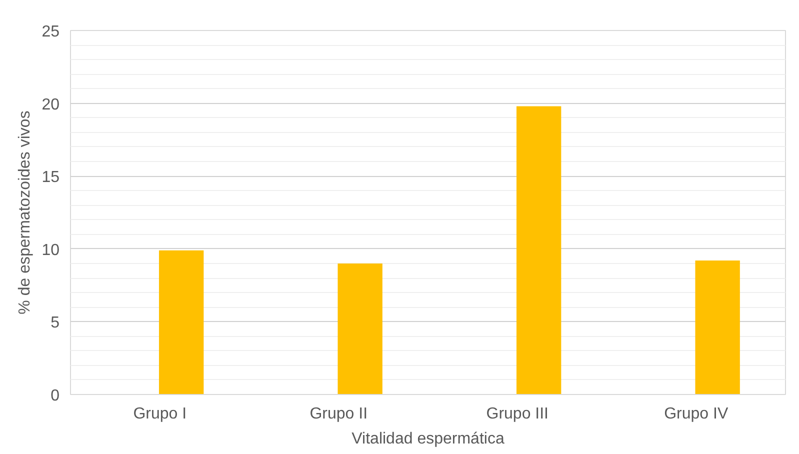 This screenshot has width=799, height=454. I want to click on x-tick-label: Grupo I, so click(160, 414).